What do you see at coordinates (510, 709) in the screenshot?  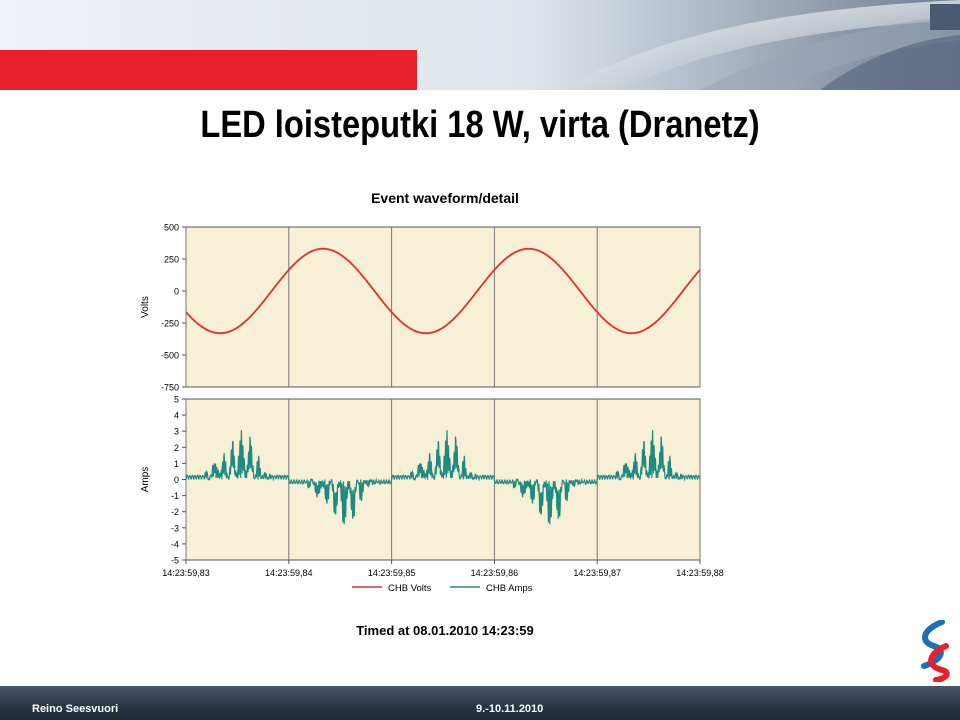 I see `footer-date: 9.-10.11.2010` at bounding box center [510, 709].